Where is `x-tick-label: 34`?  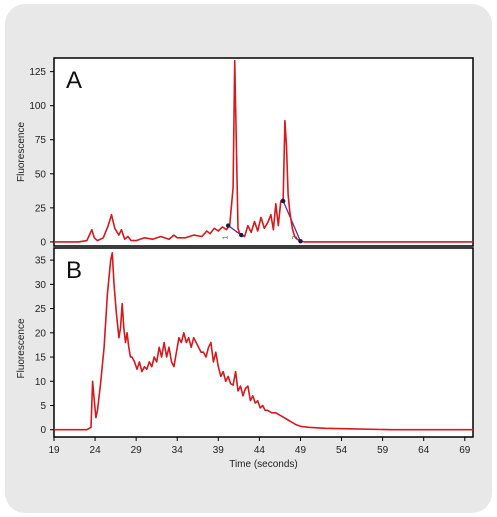
x-tick-label: 34 is located at coordinates (178, 450).